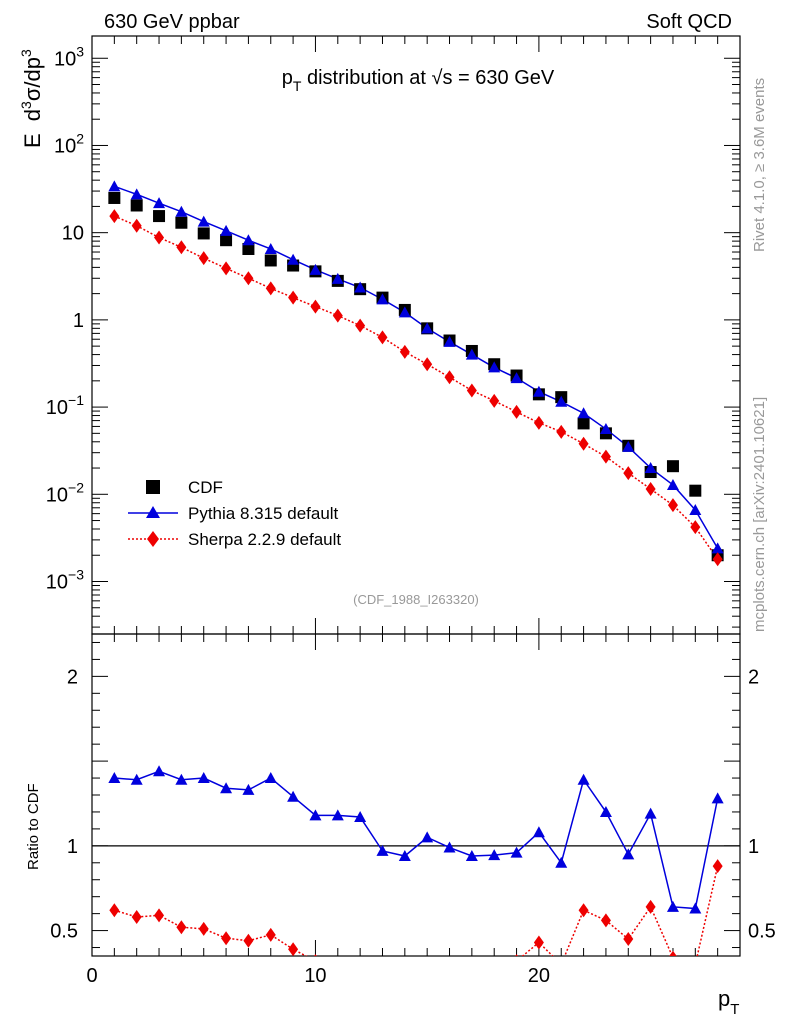  I want to click on ratio-y-tick-label-left: 2, so click(72, 677).